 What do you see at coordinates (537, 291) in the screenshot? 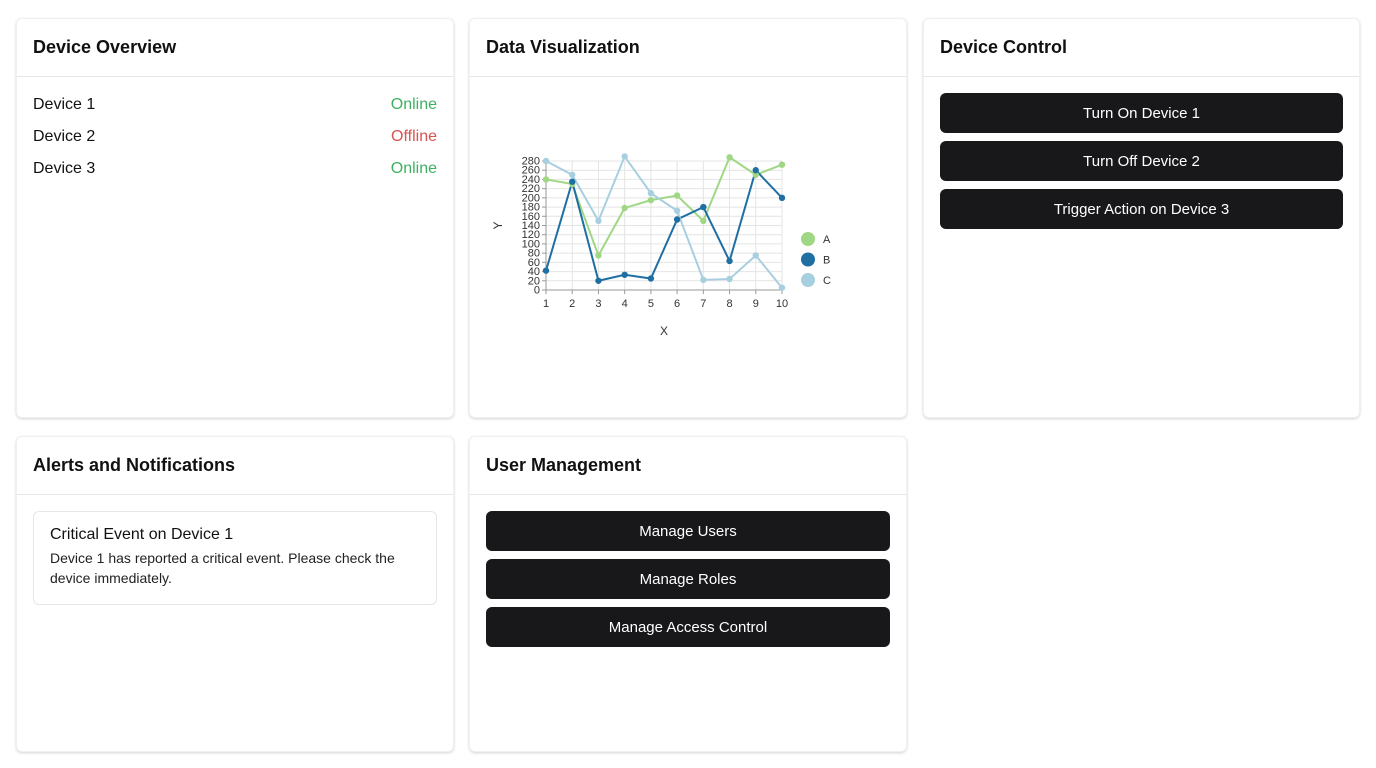
I see `y-tick-label: 0` at bounding box center [537, 291].